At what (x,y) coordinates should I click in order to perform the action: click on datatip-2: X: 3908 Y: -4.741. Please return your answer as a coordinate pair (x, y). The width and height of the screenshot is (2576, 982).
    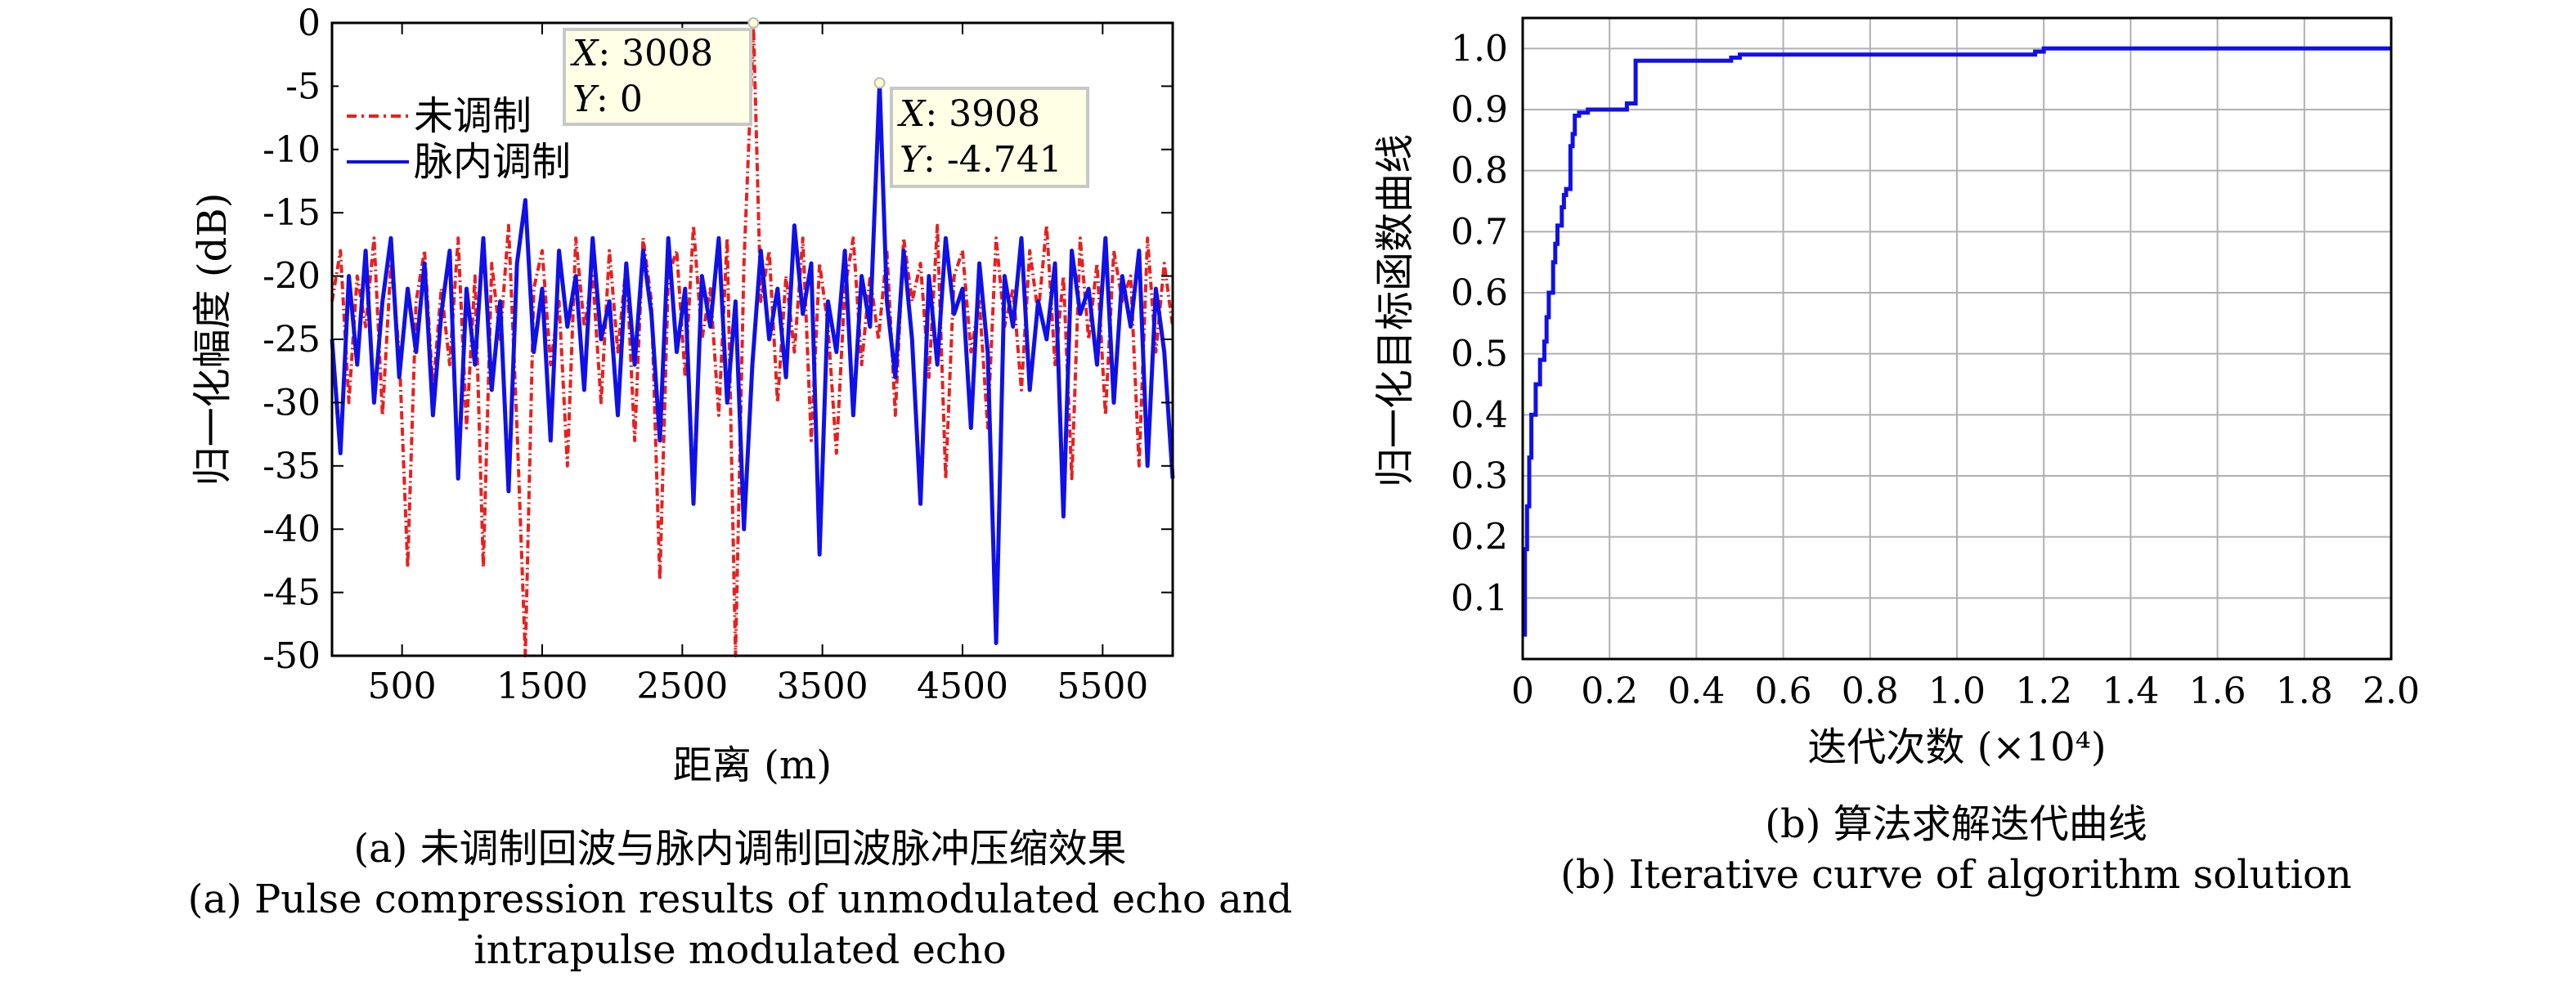
    Looking at the image, I should click on (981, 132).